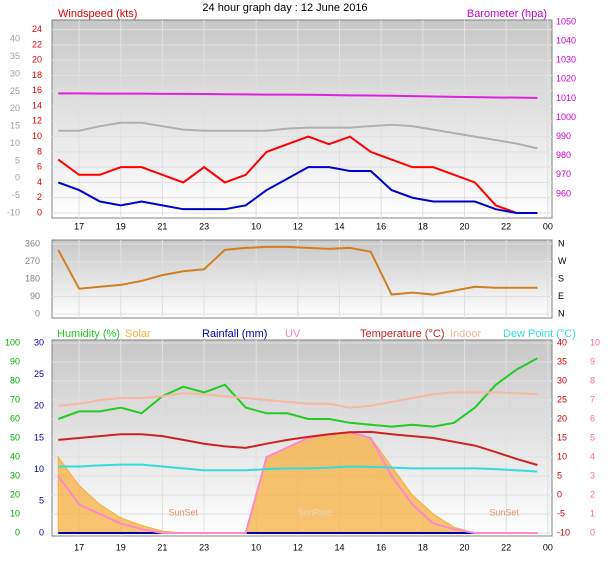  I want to click on y-tick-label: 30, so click(15, 475).